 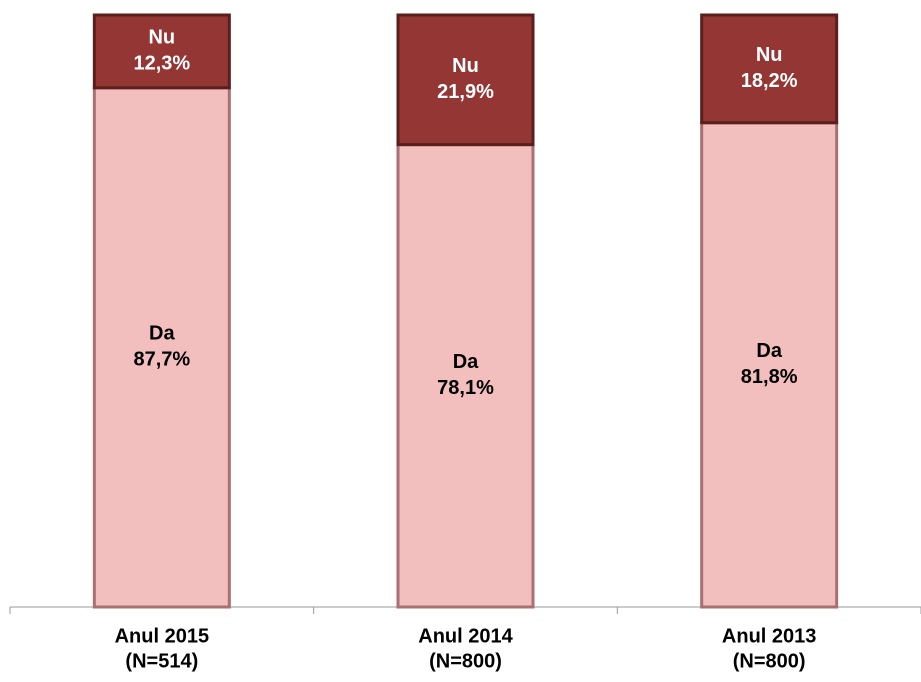 I want to click on x-tick-label: Anul 2015, so click(x=162, y=636).